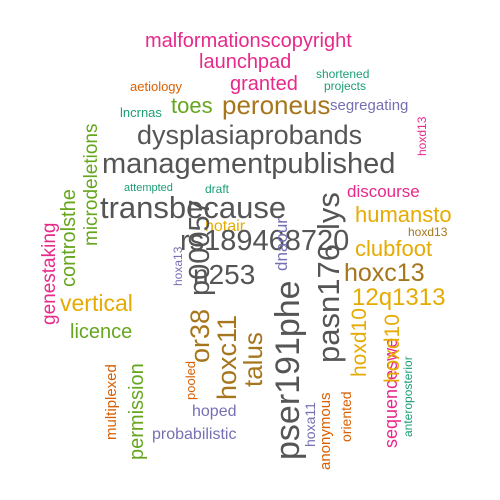 The image size is (500, 500). I want to click on cloud-word: toes, so click(192, 105).